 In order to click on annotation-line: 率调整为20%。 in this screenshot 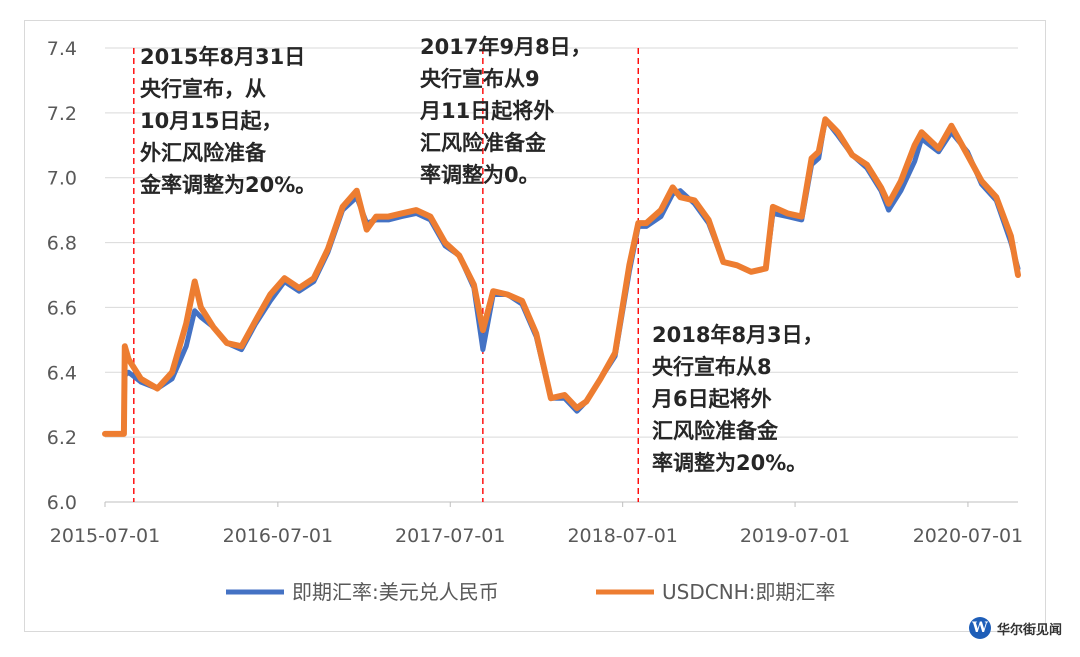, I will do `click(729, 463)`.